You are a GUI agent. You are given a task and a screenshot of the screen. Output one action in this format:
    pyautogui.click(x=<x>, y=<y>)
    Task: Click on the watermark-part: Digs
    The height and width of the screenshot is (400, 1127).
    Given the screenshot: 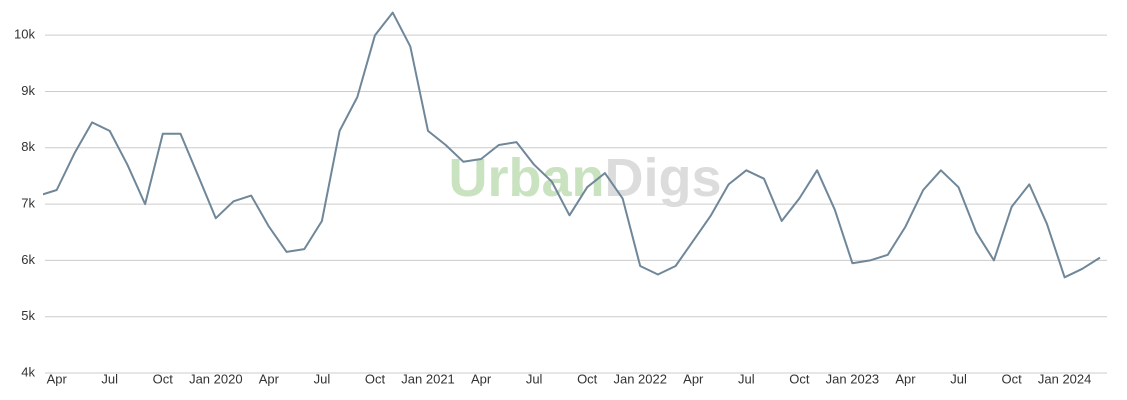 What is the action you would take?
    pyautogui.click(x=662, y=178)
    